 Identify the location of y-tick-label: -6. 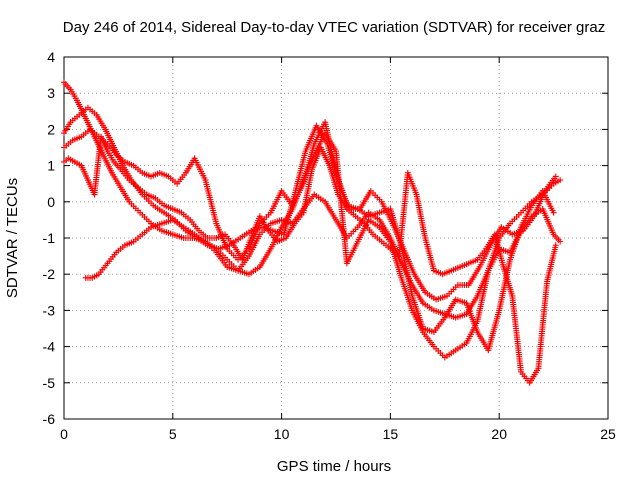
(49, 419).